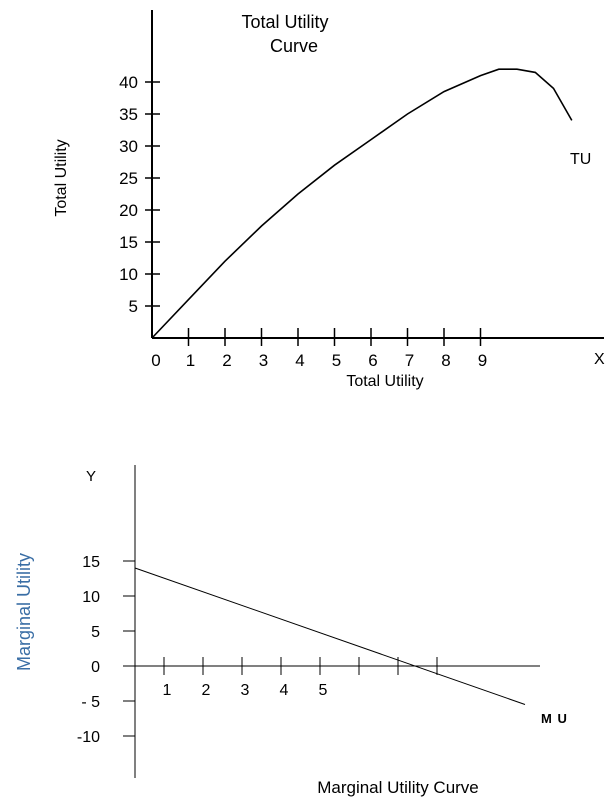  Describe the element at coordinates (245, 690) in the screenshot. I see `mu-x-tick-label: 3` at that location.